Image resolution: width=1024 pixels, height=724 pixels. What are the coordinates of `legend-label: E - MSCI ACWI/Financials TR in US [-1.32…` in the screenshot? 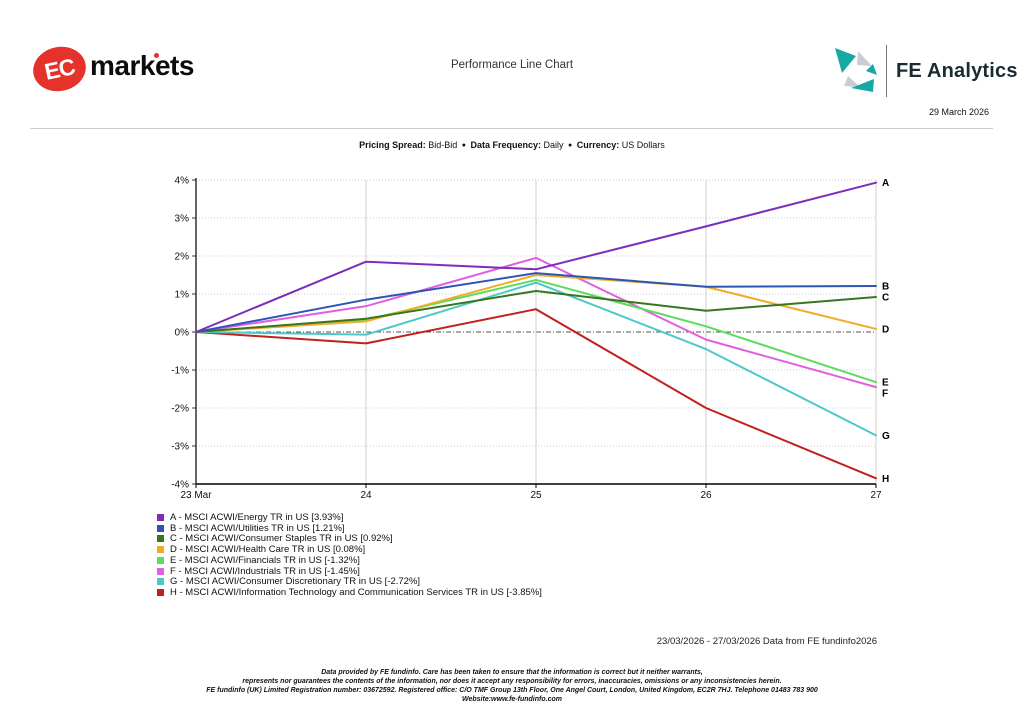 It's located at (265, 560).